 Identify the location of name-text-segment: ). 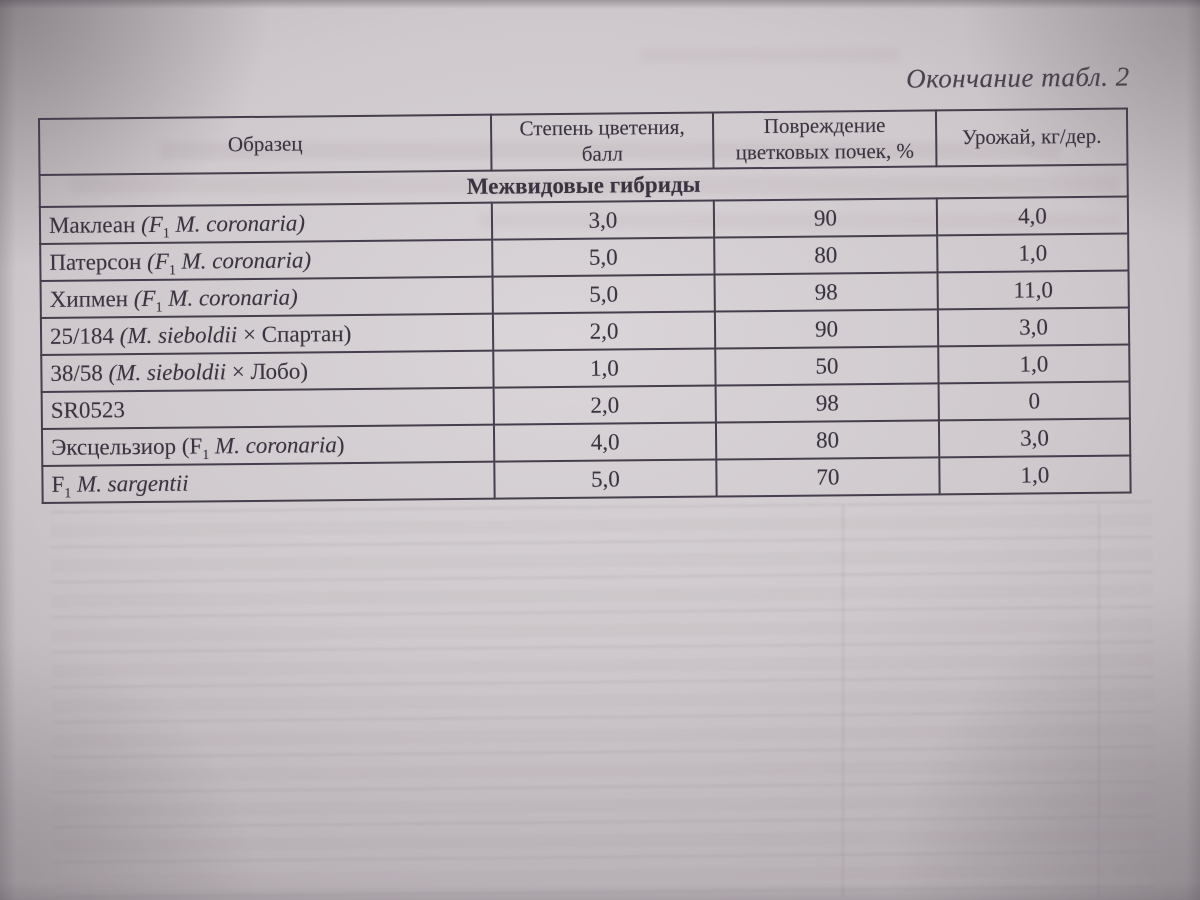
(340, 444).